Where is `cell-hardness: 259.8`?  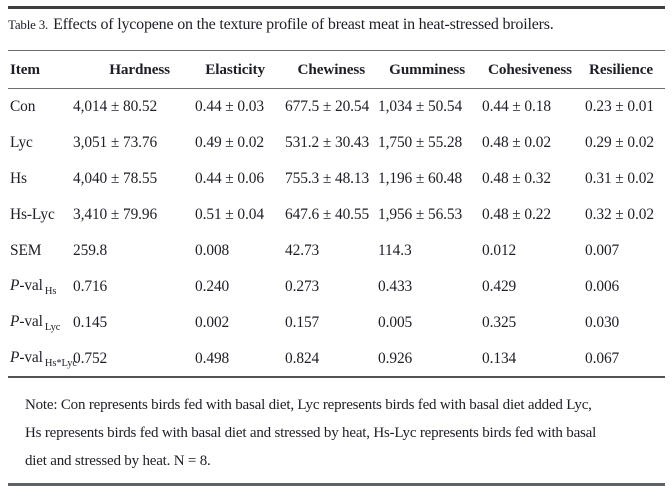 cell-hardness: 259.8 is located at coordinates (90, 250).